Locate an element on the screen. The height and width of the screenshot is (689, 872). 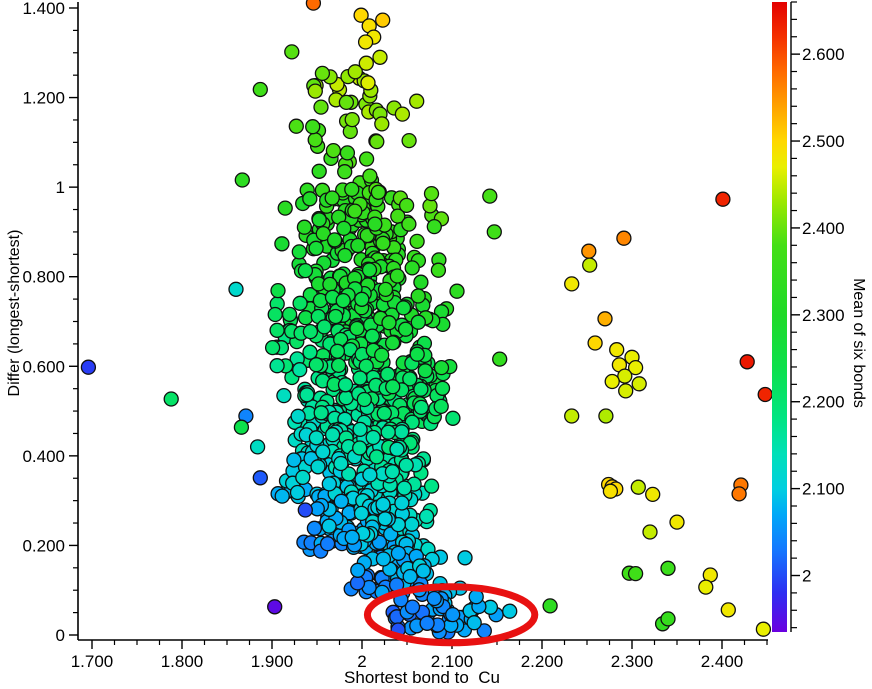
colorbar-tick-label: 2.100 is located at coordinates (823, 489).